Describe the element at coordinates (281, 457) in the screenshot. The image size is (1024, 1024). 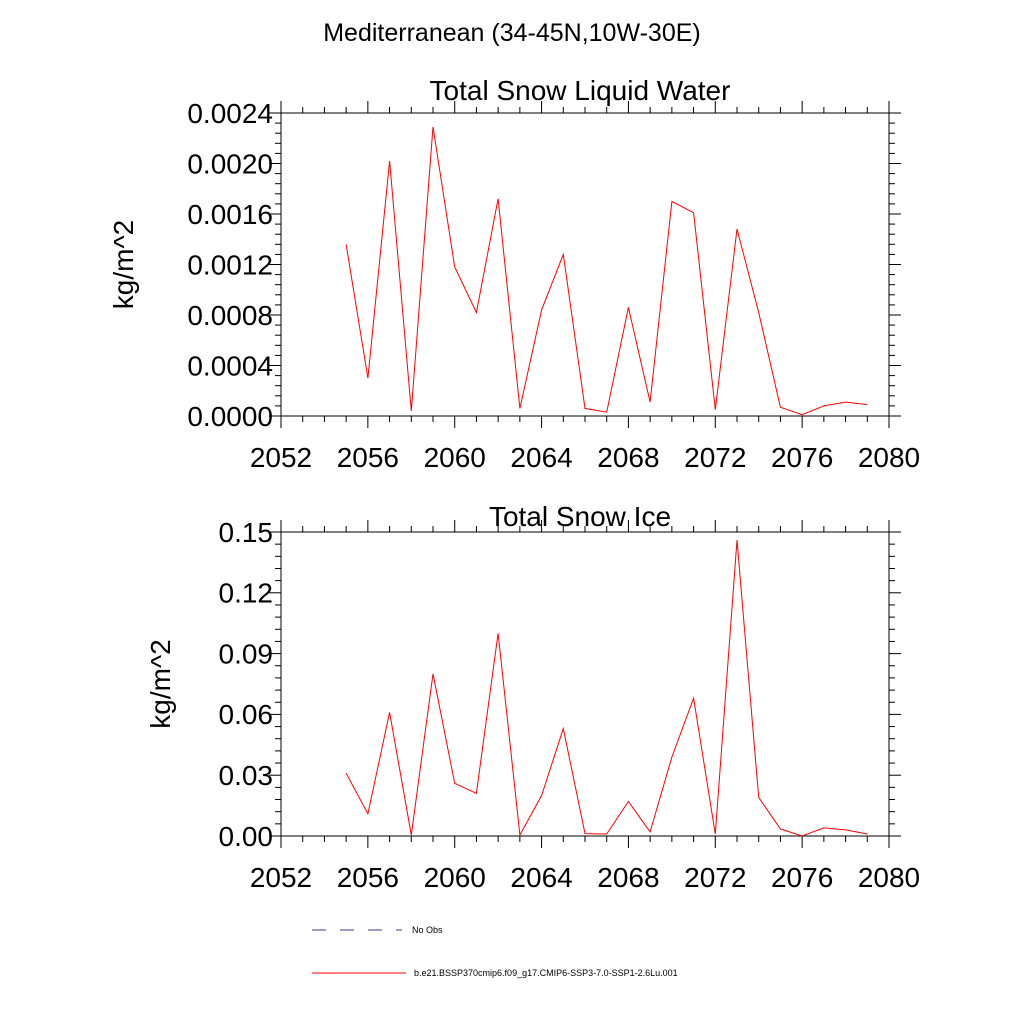
I see `panel1-xtick-label: 2052` at that location.